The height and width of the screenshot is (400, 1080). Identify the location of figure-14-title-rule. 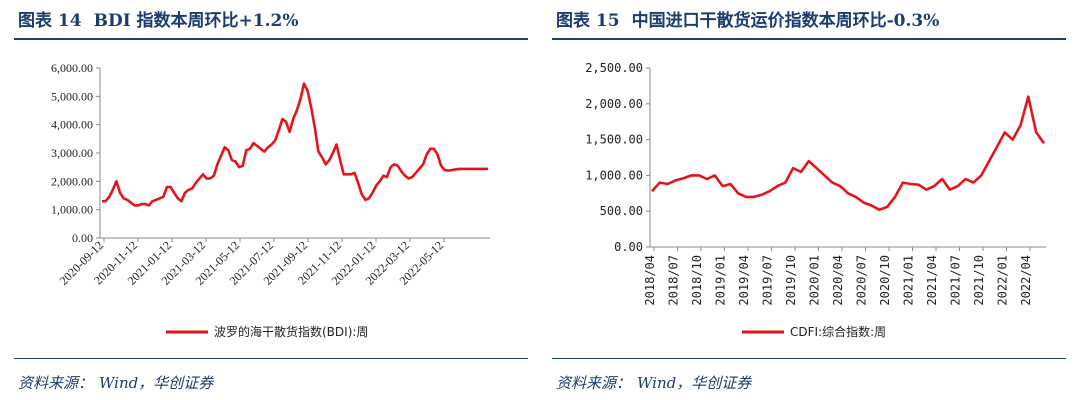
(271, 39).